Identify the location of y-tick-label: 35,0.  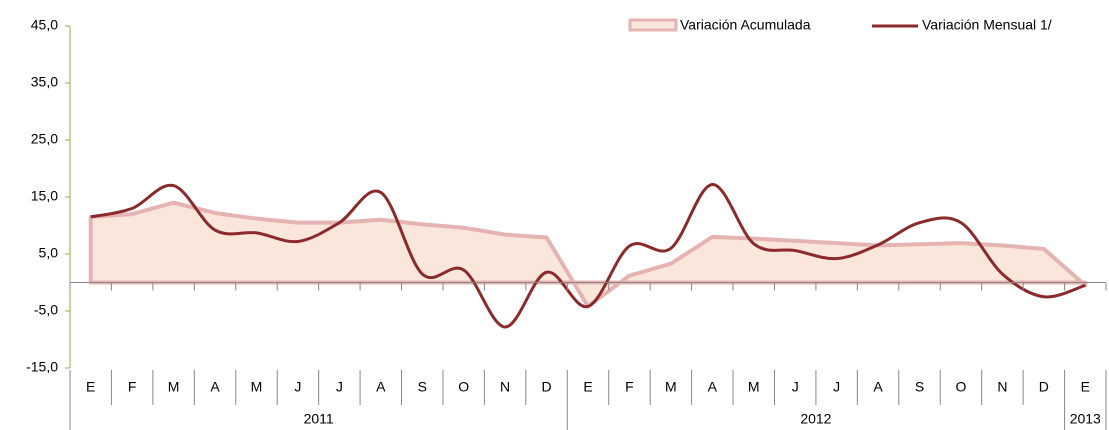
(44, 82).